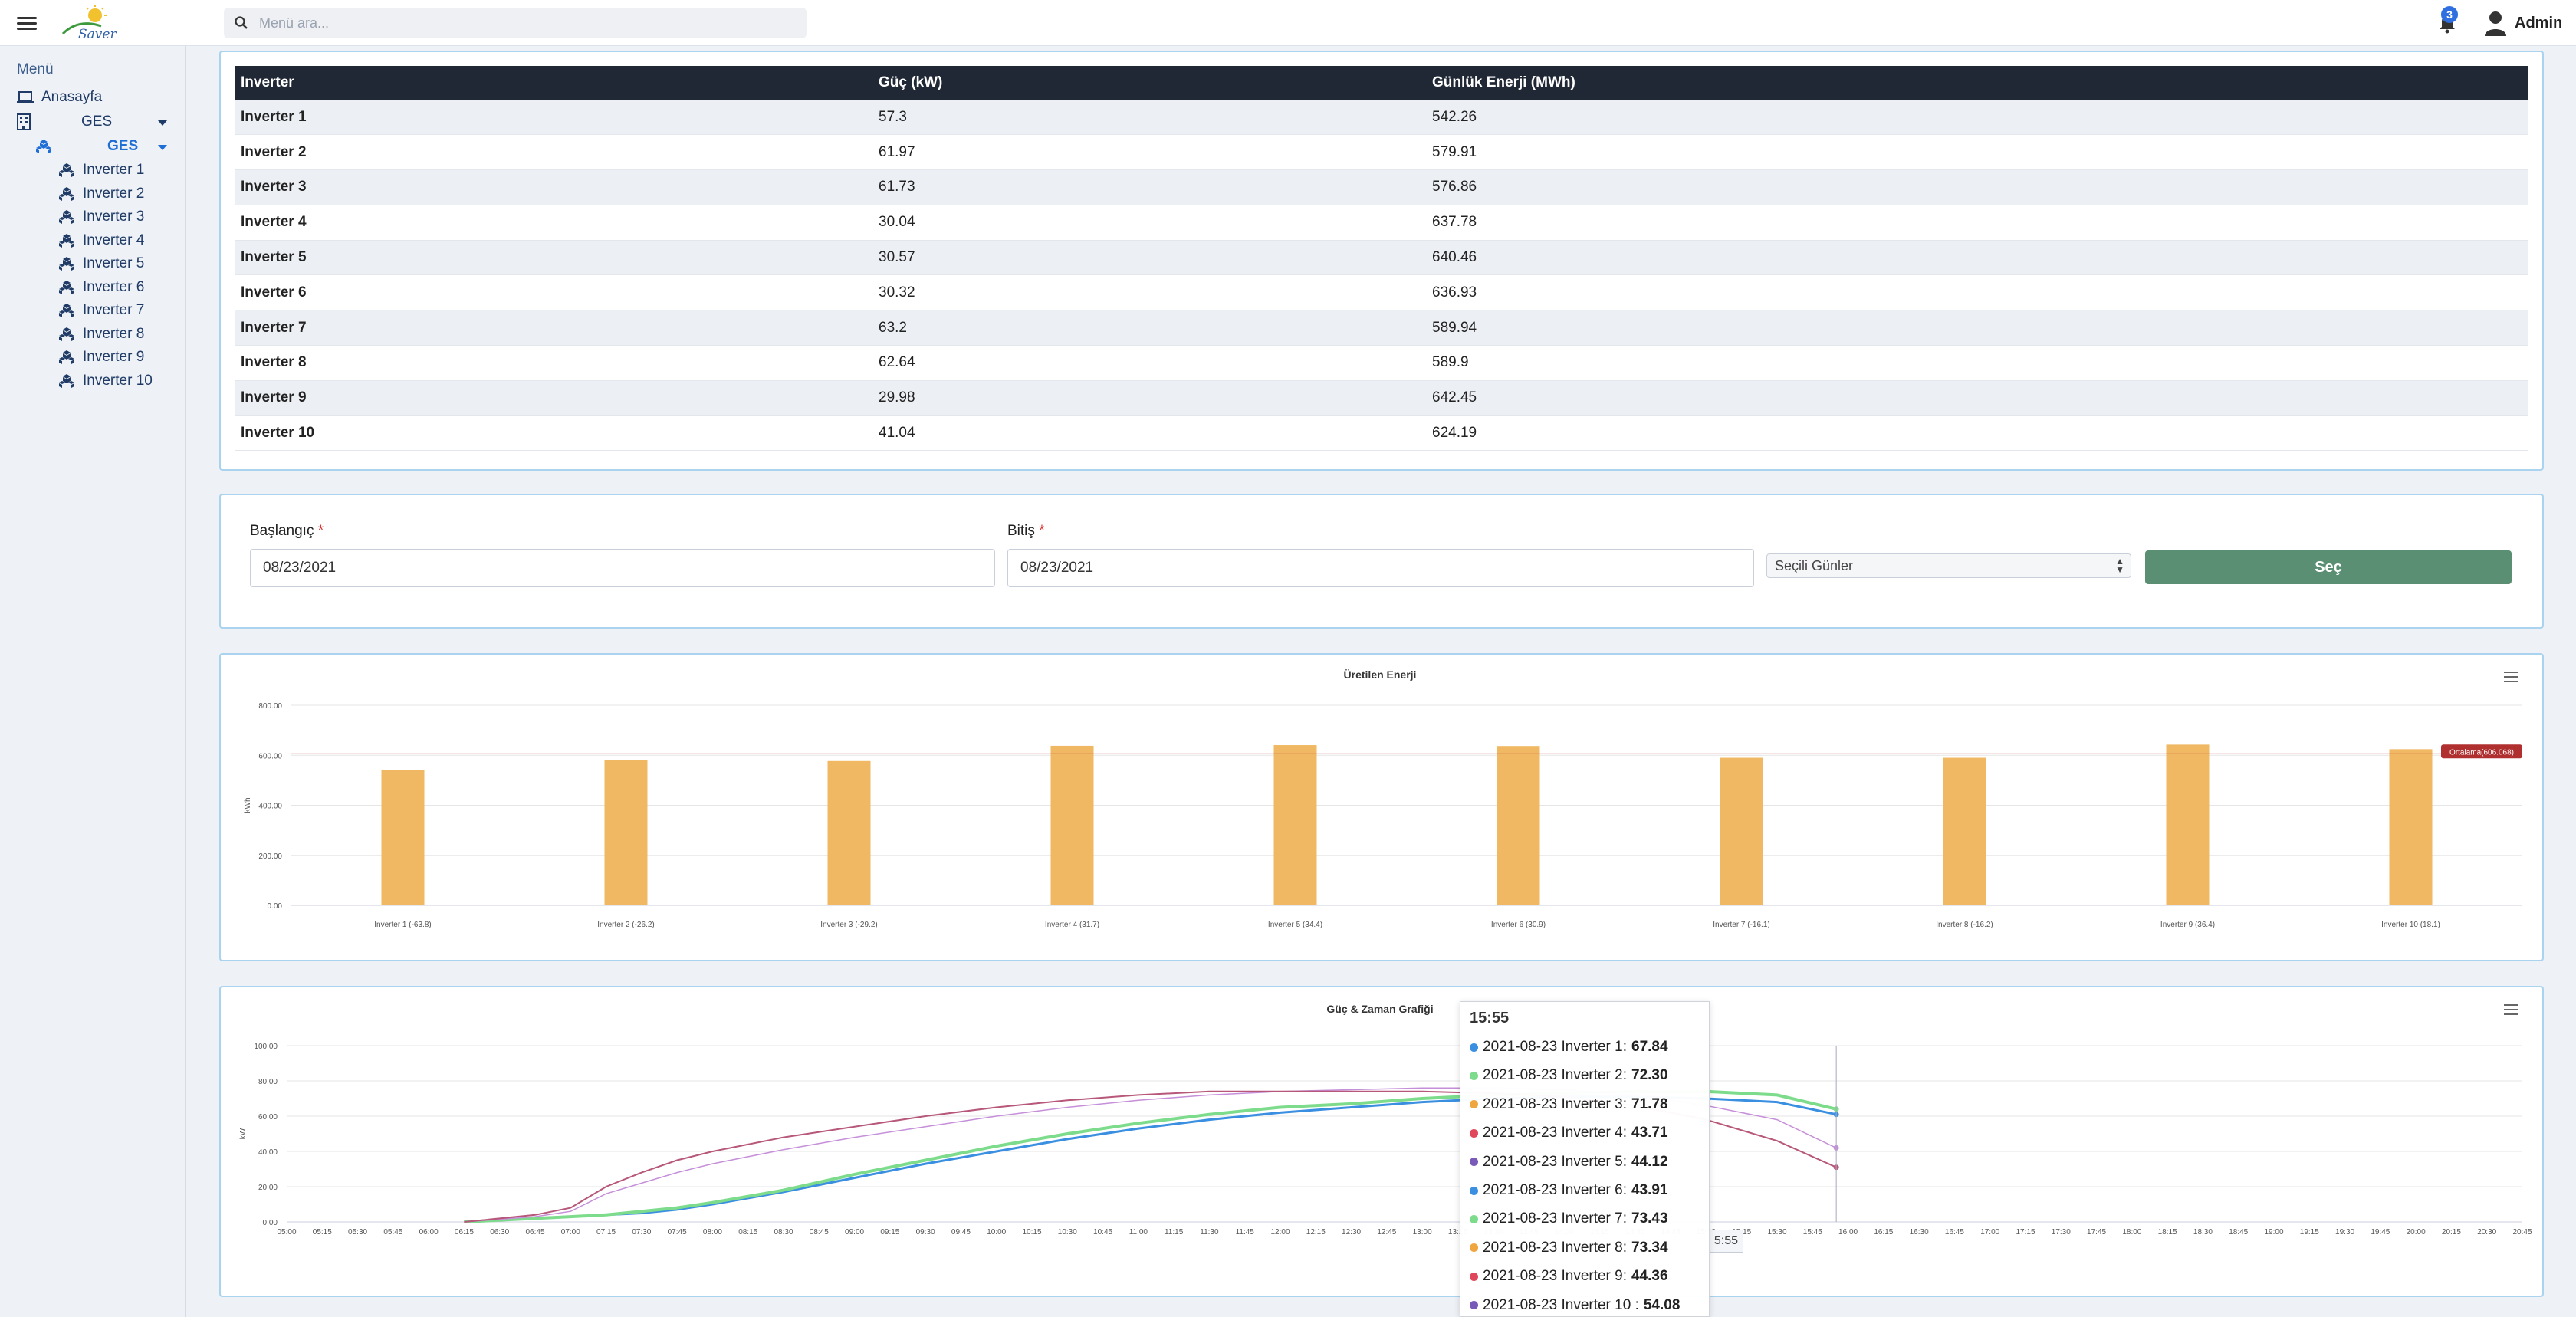 Image resolution: width=2576 pixels, height=1317 pixels. What do you see at coordinates (1316, 1233) in the screenshot?
I see `x-tick-label: 12:15` at bounding box center [1316, 1233].